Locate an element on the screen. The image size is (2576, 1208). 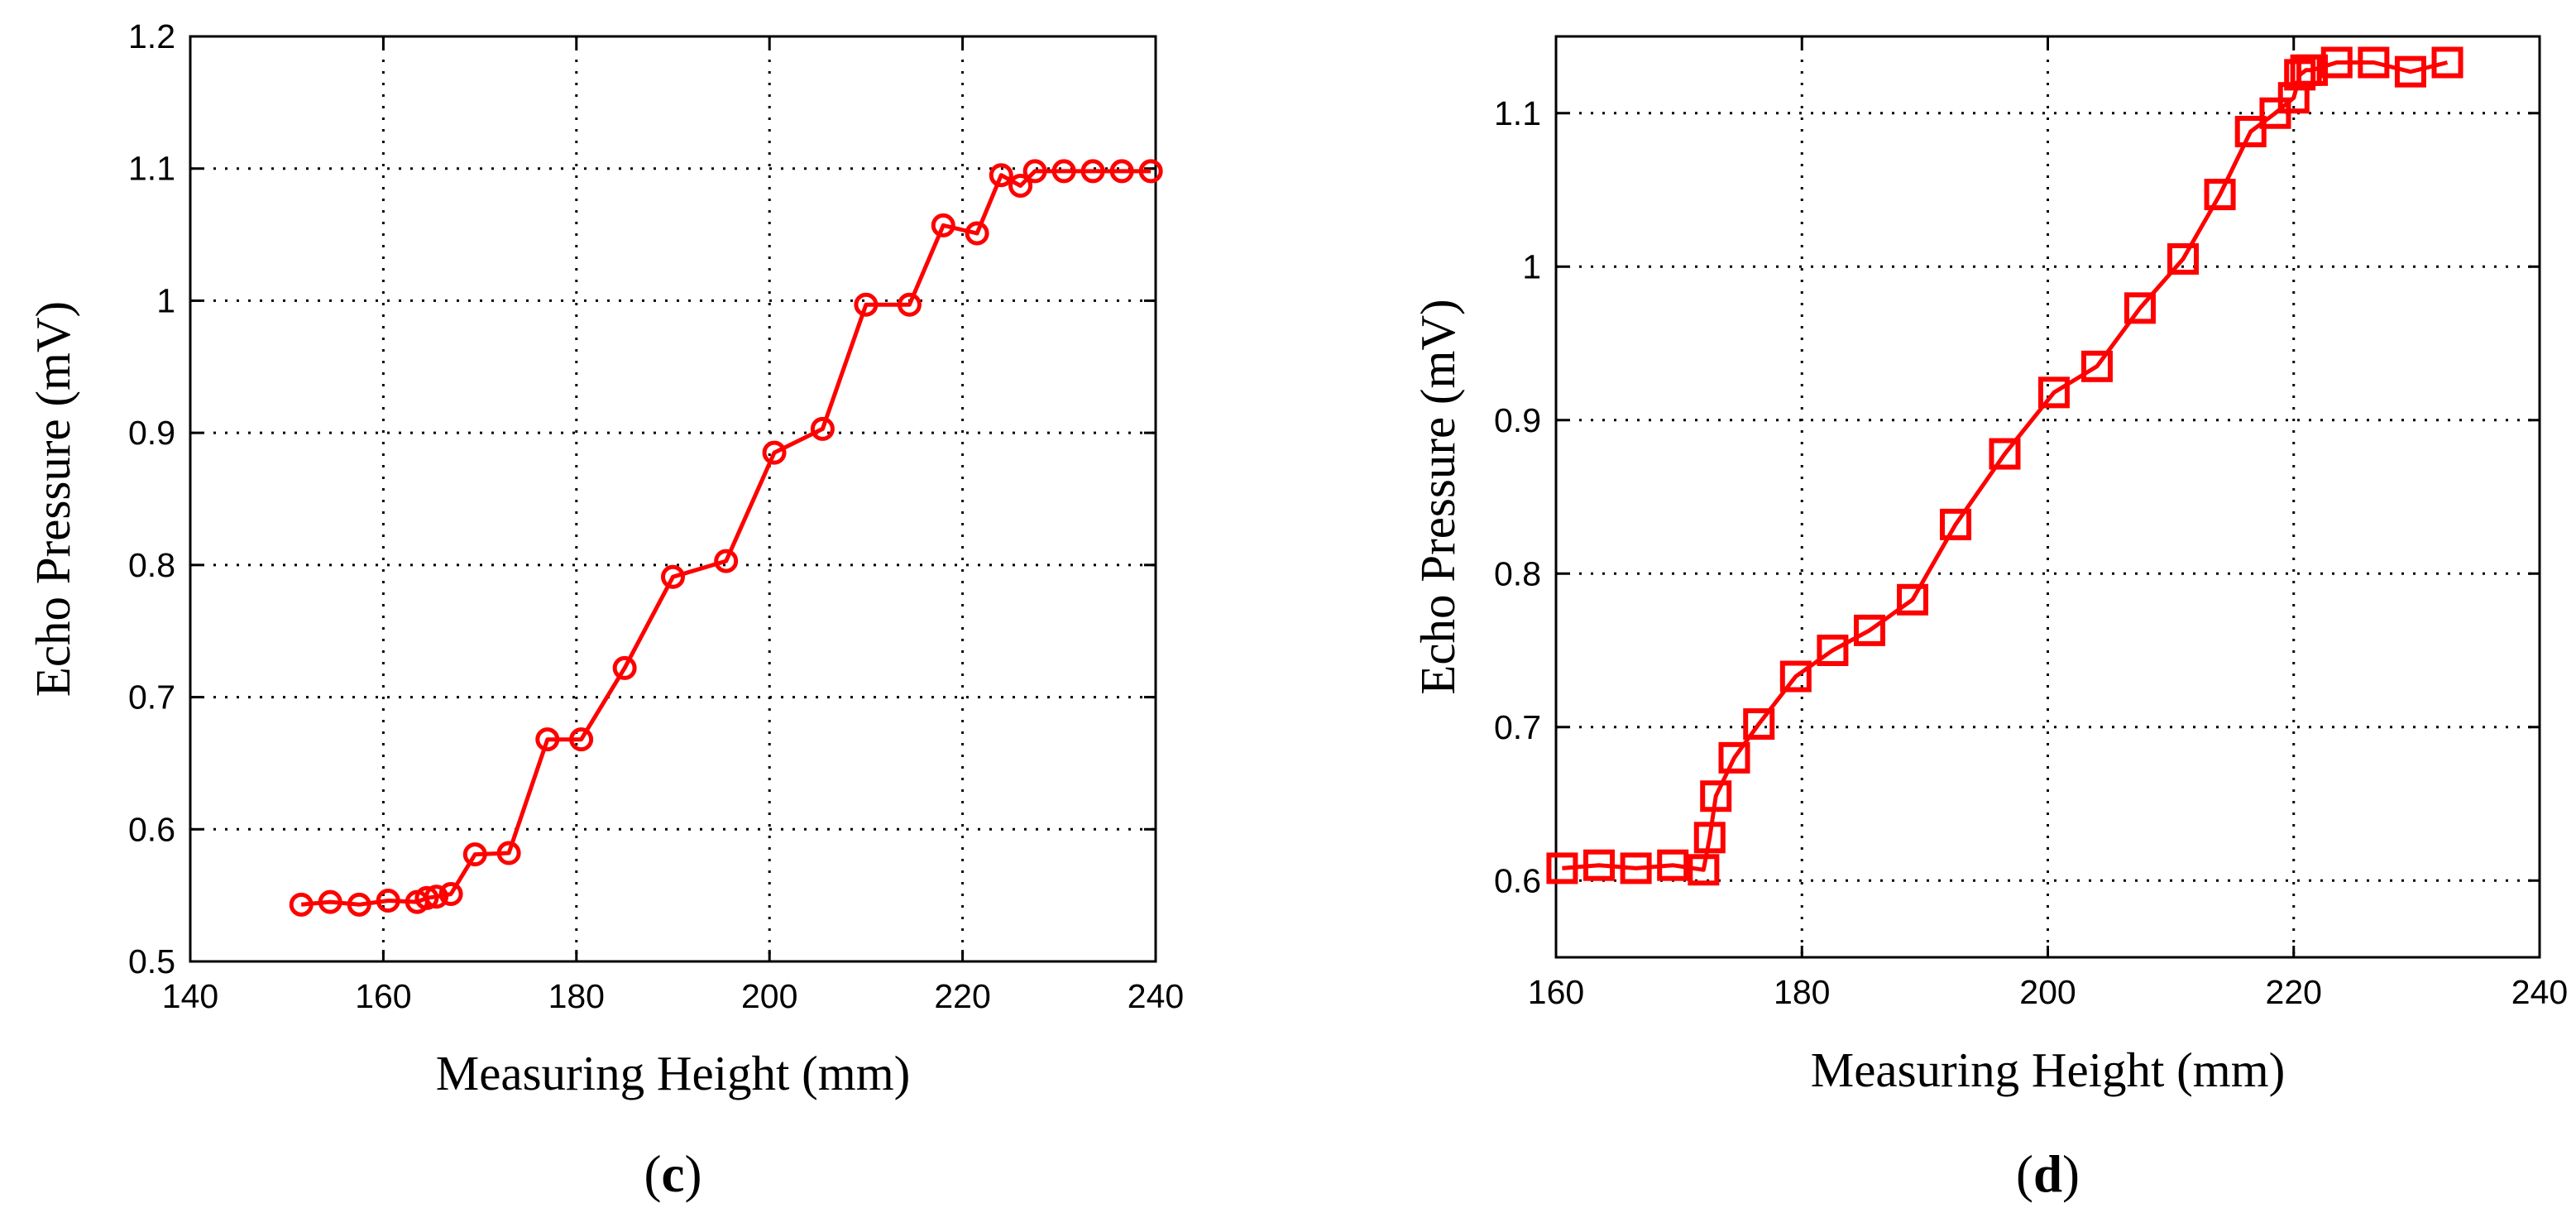
panel-d-label: (d) is located at coordinates (2048, 1174).